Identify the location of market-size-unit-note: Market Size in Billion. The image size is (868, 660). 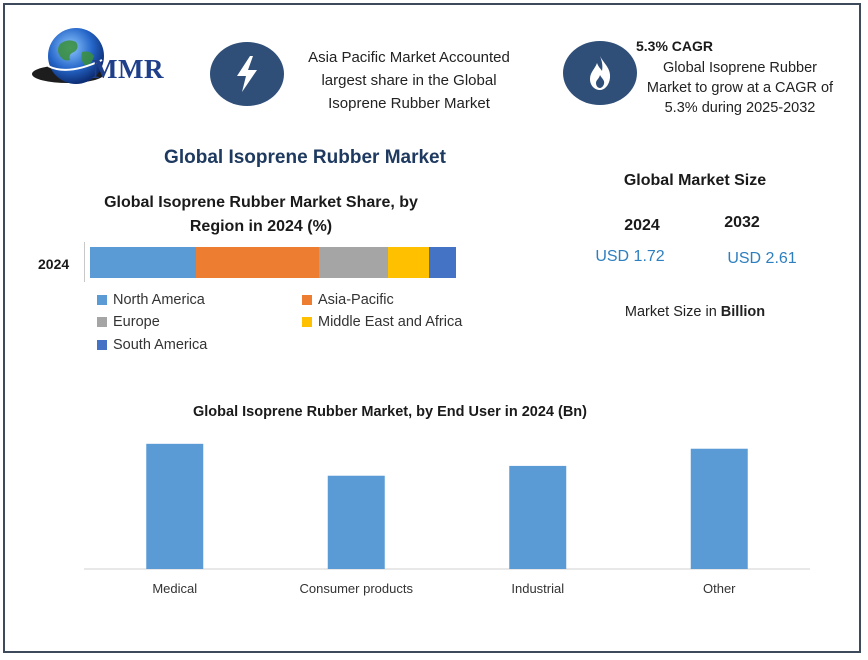
(695, 312).